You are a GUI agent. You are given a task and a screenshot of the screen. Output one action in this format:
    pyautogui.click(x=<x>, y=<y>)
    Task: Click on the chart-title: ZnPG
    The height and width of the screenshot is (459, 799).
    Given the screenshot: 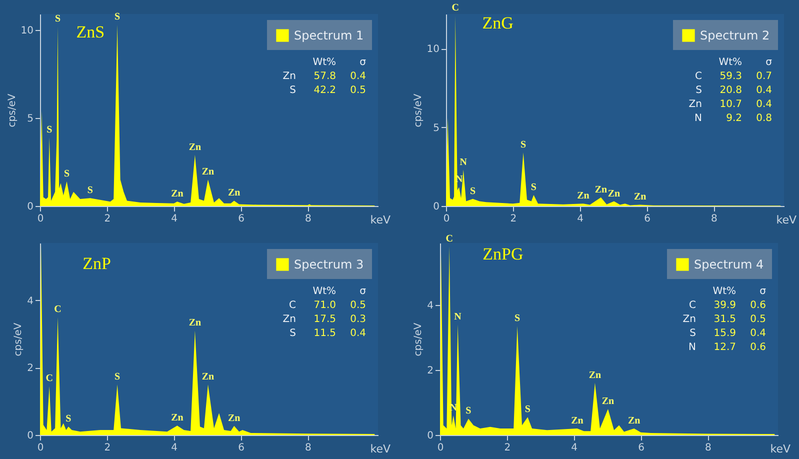 What is the action you would take?
    pyautogui.click(x=503, y=254)
    